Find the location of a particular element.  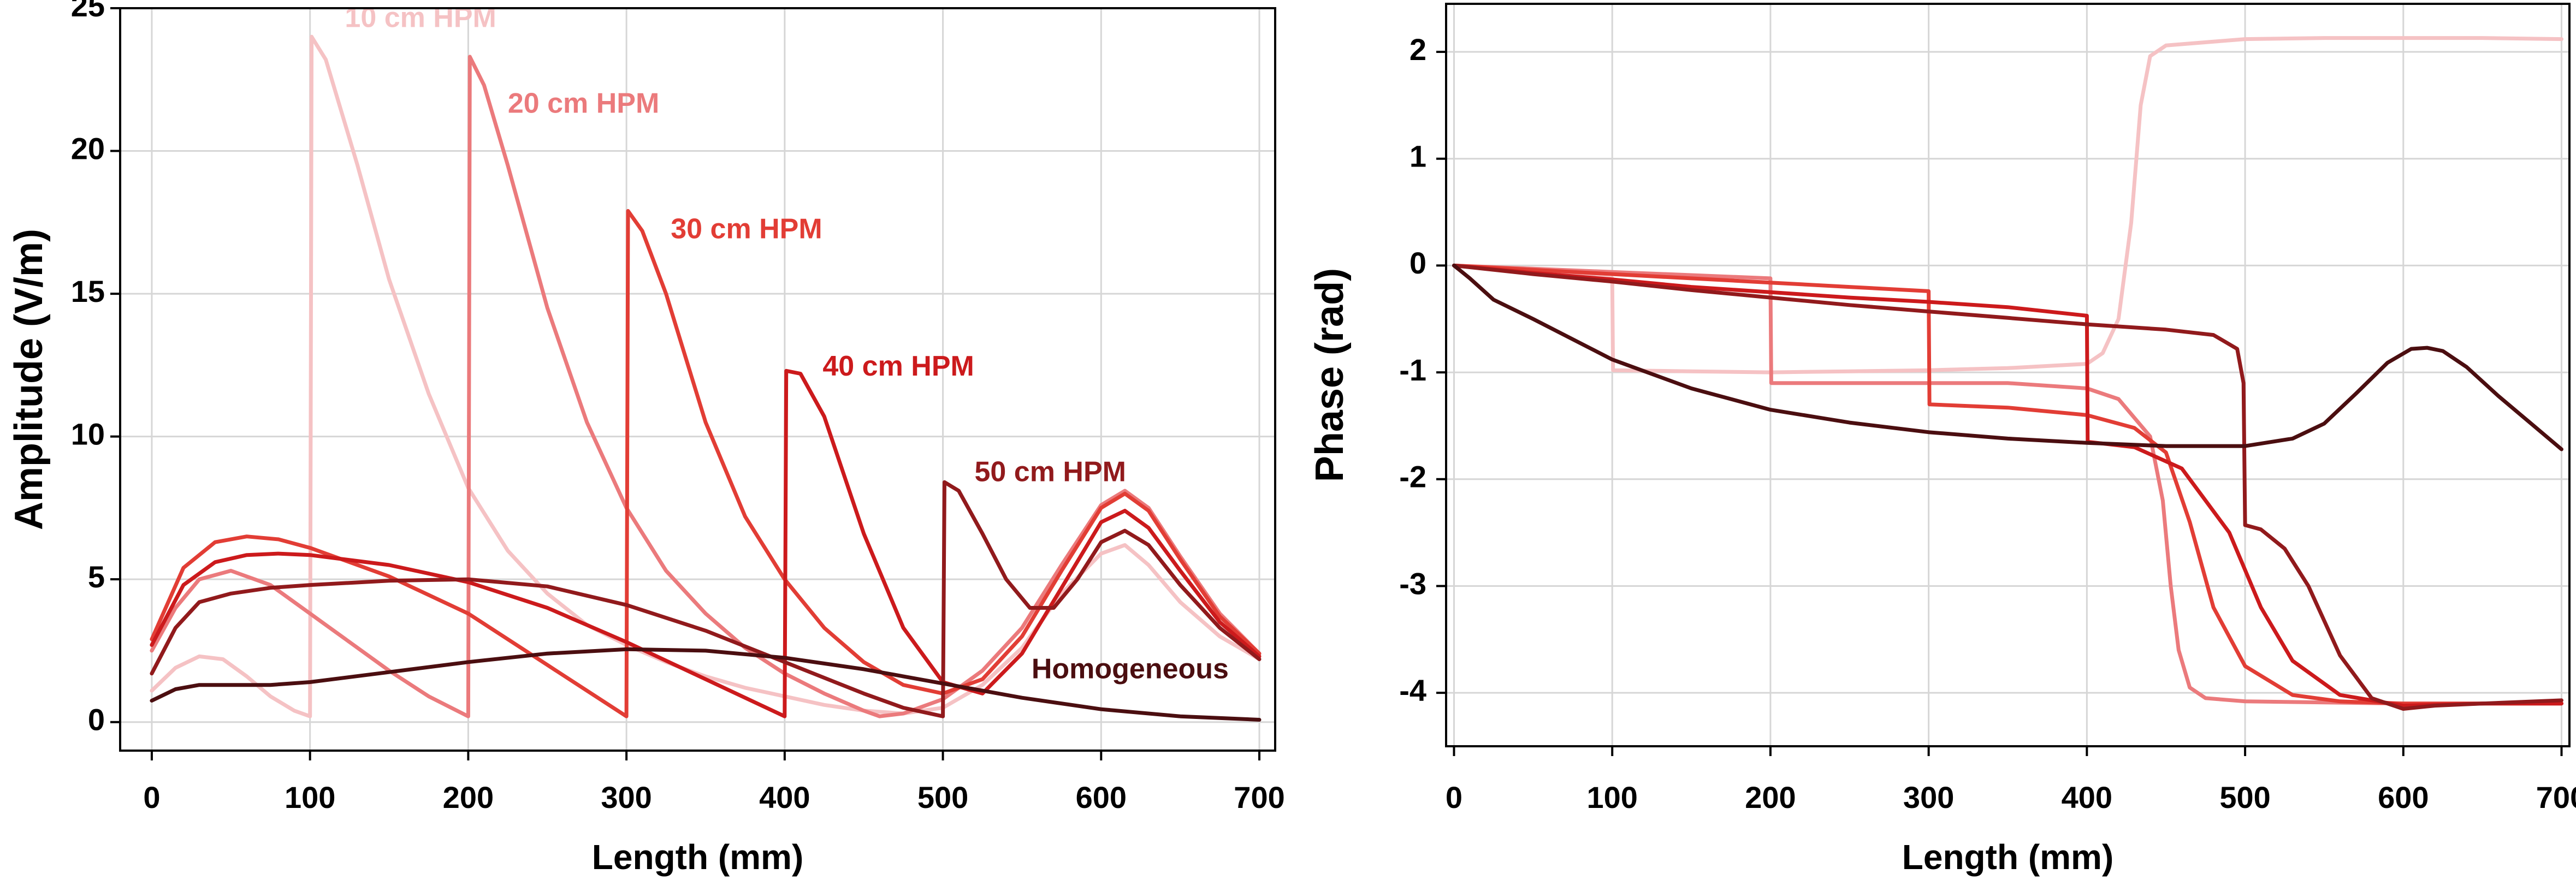

y-tick-label: 15 is located at coordinates (88, 291).